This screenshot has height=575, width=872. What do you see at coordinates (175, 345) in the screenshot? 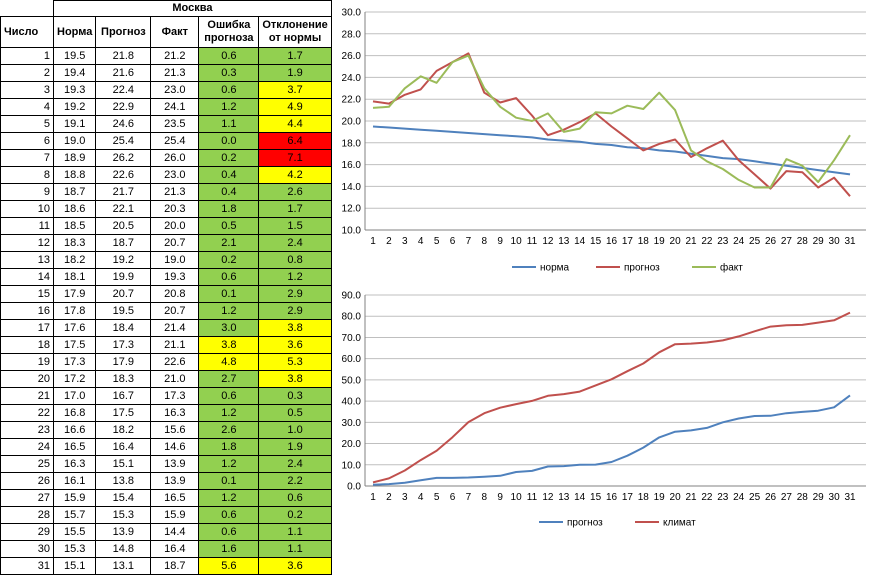
I see `fact-cell: 21.1` at bounding box center [175, 345].